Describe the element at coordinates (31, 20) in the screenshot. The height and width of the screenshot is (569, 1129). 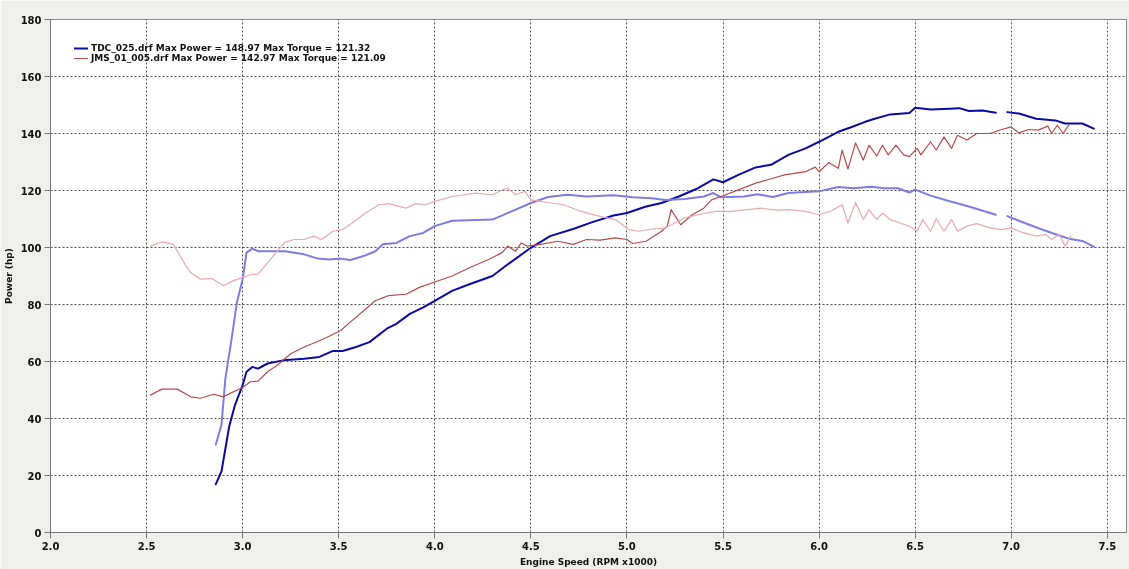
I see `y-tick-label: 180` at that location.